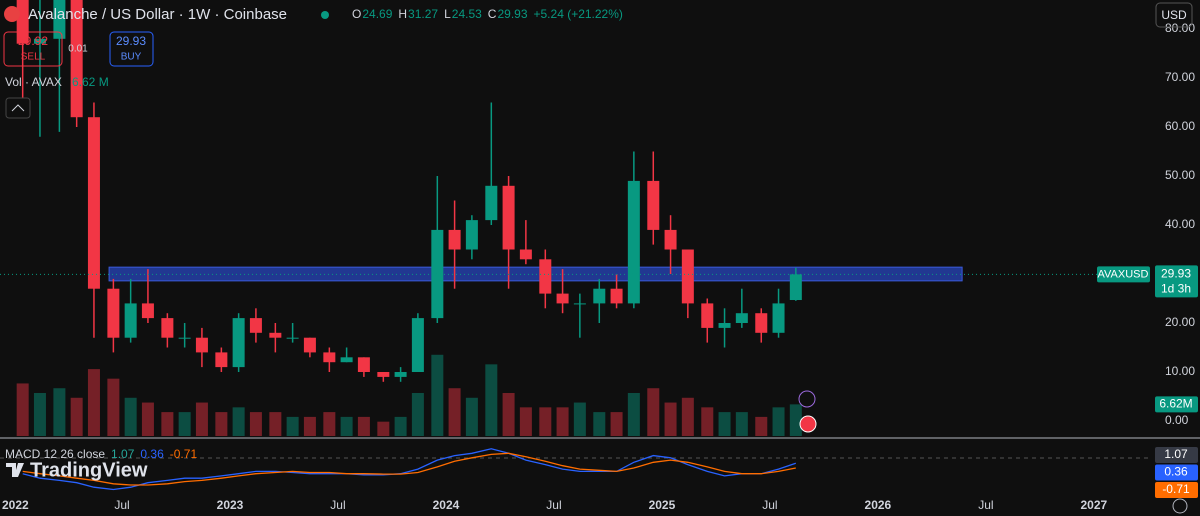 The width and height of the screenshot is (1200, 516). I want to click on macd-legend-value: 0.36, so click(152, 454).